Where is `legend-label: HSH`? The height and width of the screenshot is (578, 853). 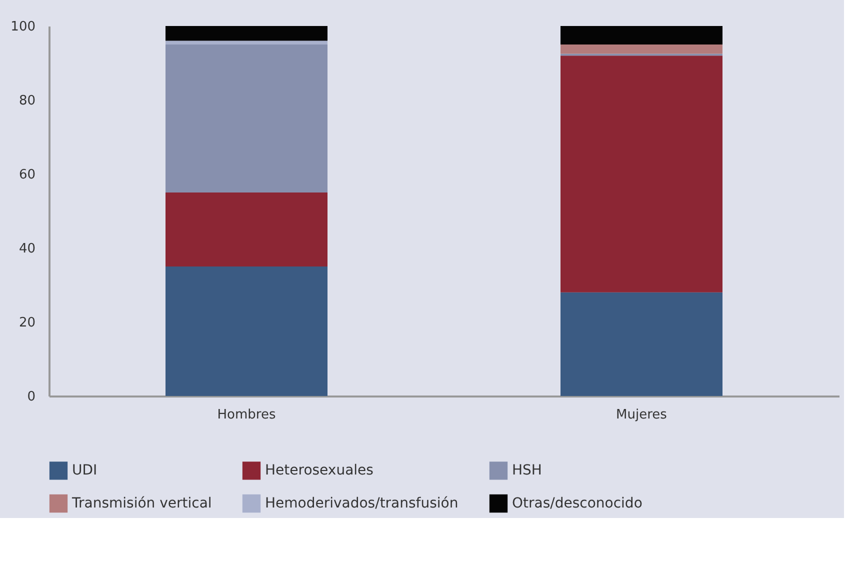 legend-label: HSH is located at coordinates (527, 470).